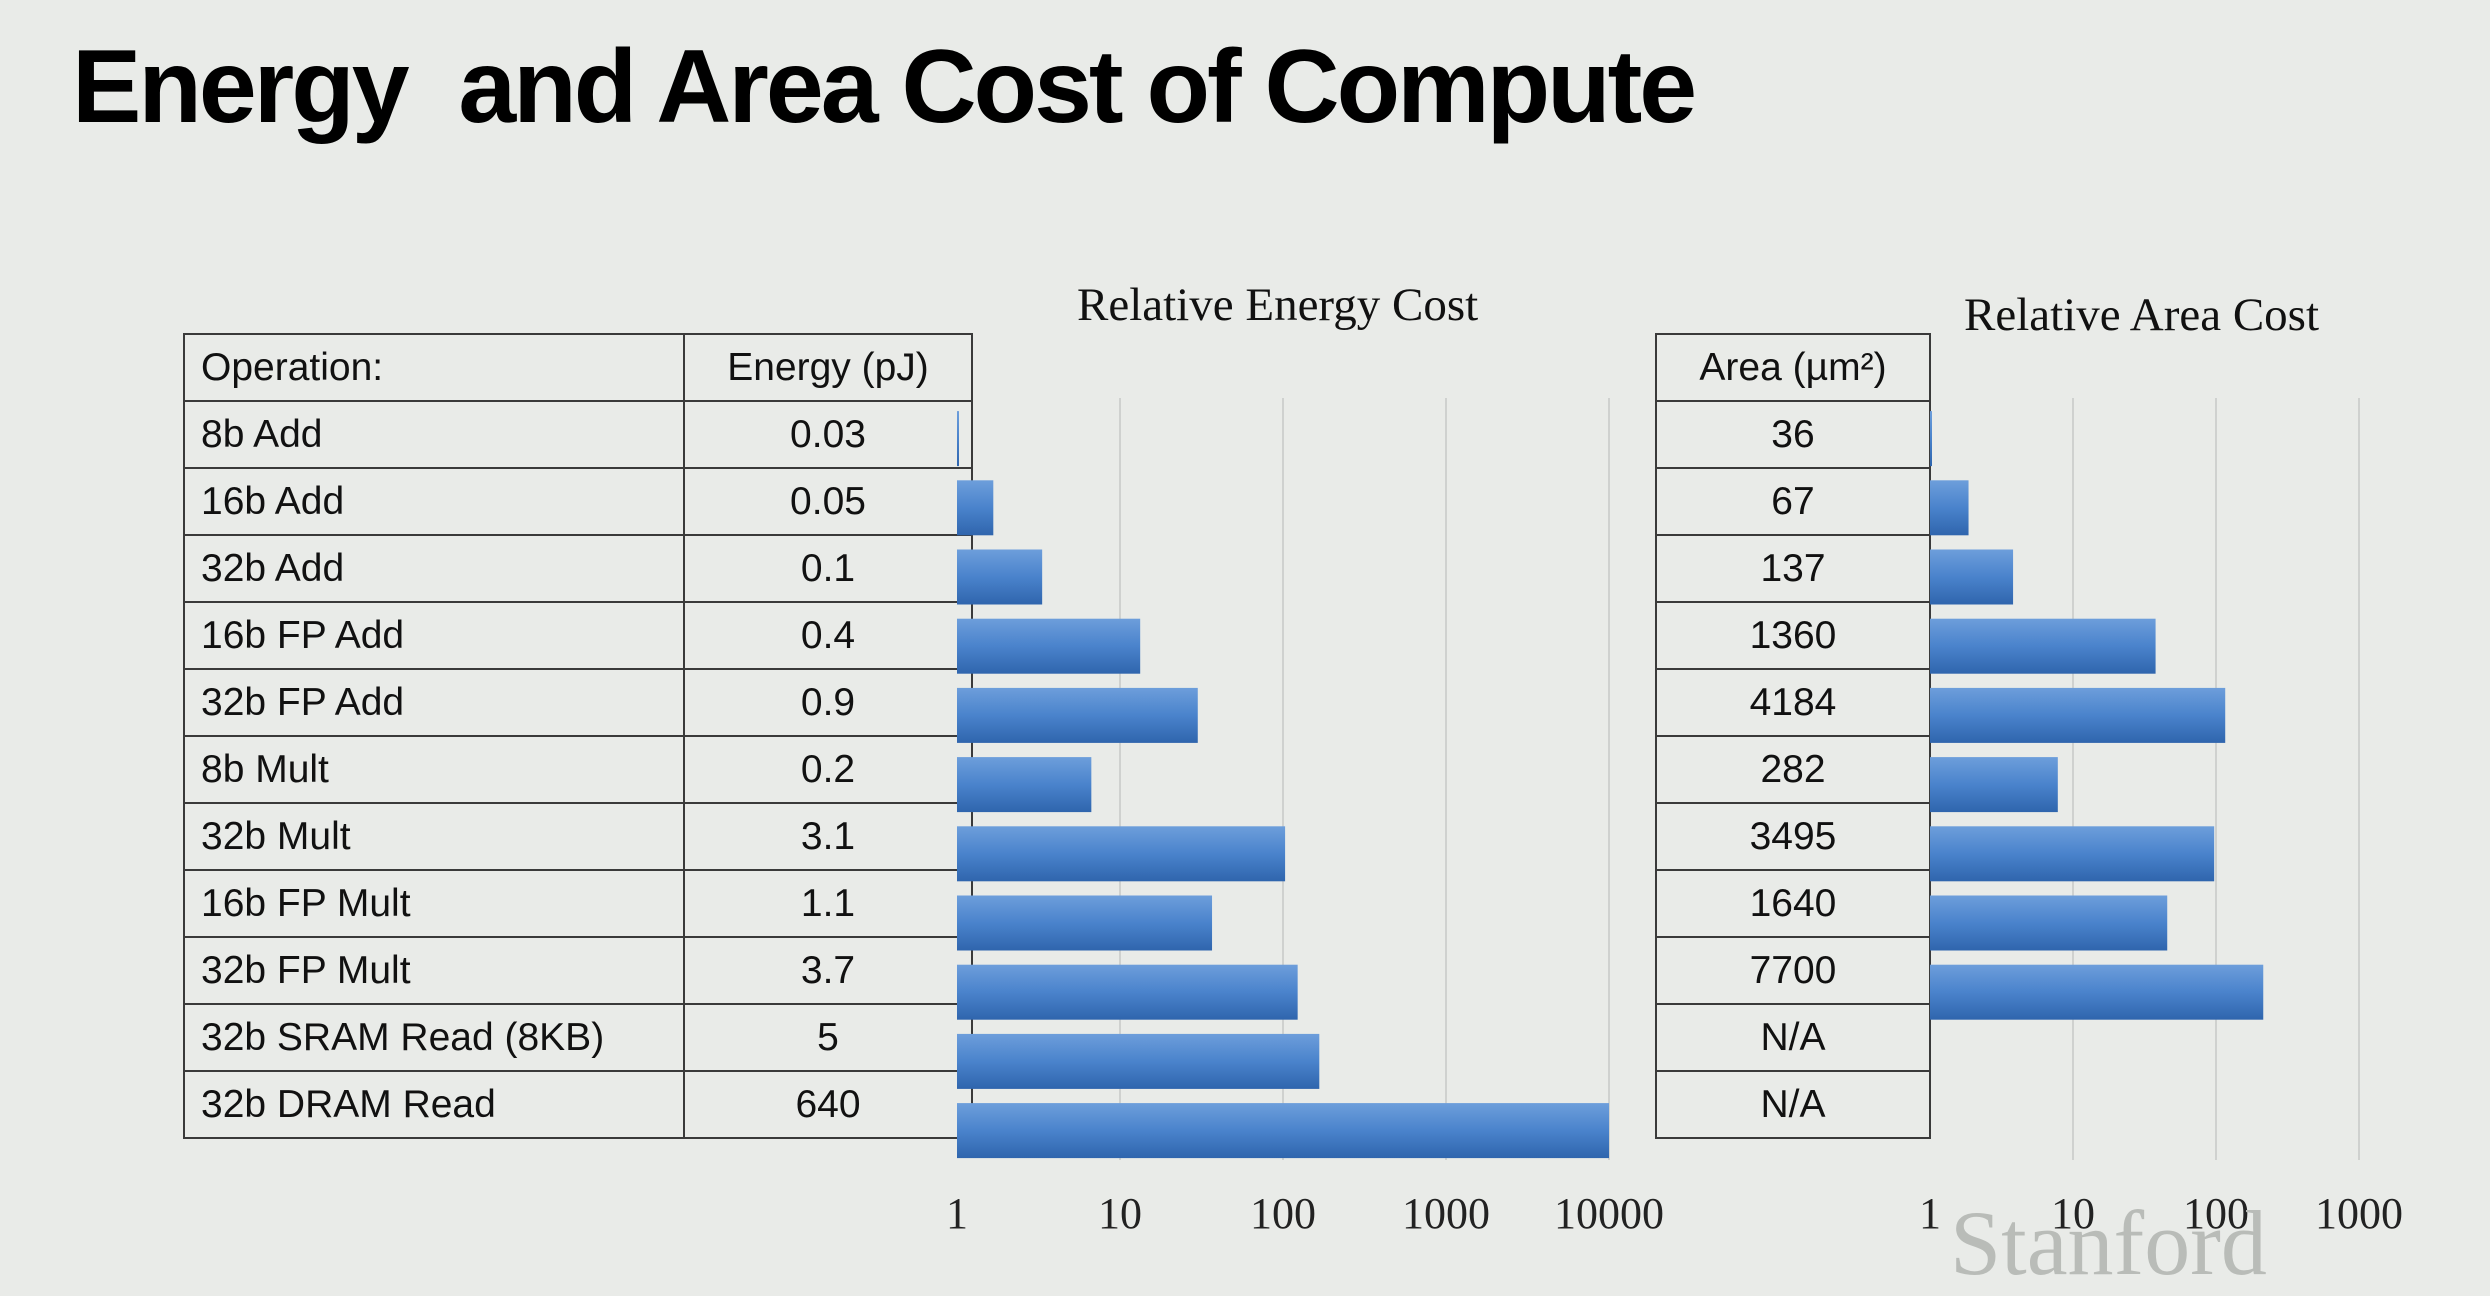 The image size is (2490, 1296). Describe the element at coordinates (828, 970) in the screenshot. I see `energy-cell: 3.7` at that location.